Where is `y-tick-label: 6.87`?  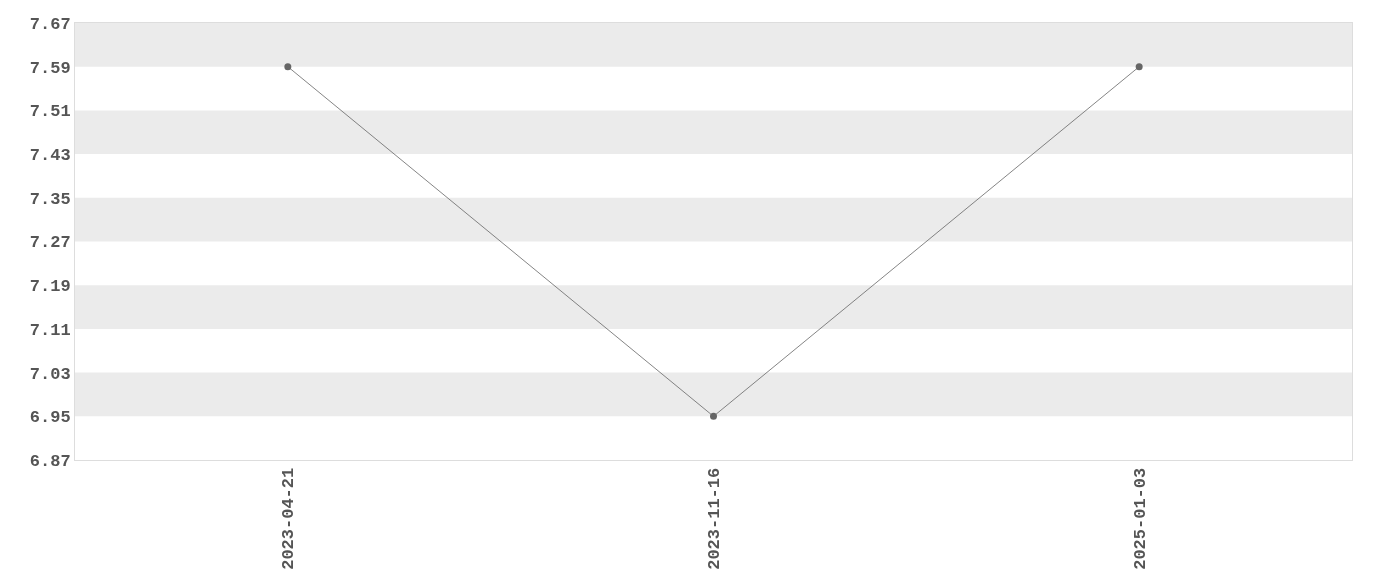
y-tick-label: 6.87 is located at coordinates (50, 461).